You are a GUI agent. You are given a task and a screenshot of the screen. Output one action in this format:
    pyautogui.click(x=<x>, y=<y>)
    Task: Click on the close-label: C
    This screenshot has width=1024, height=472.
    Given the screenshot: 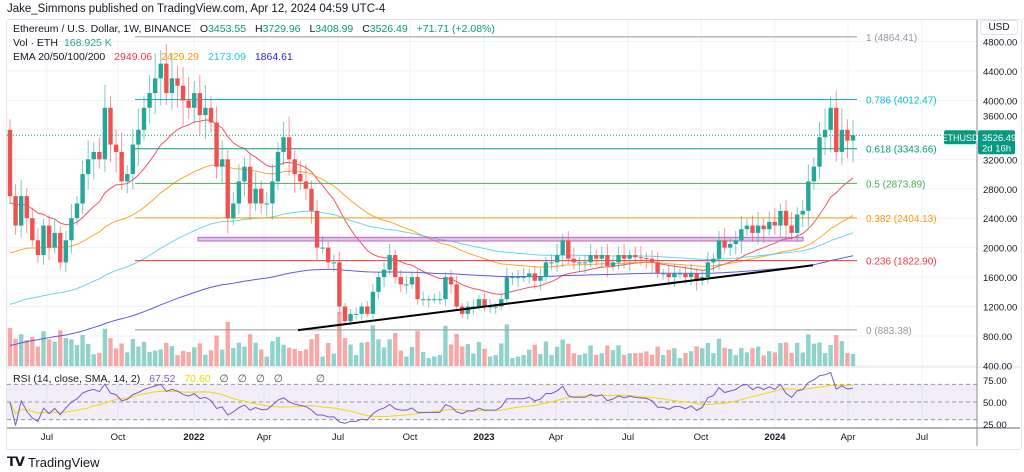 What is the action you would take?
    pyautogui.click(x=366, y=29)
    